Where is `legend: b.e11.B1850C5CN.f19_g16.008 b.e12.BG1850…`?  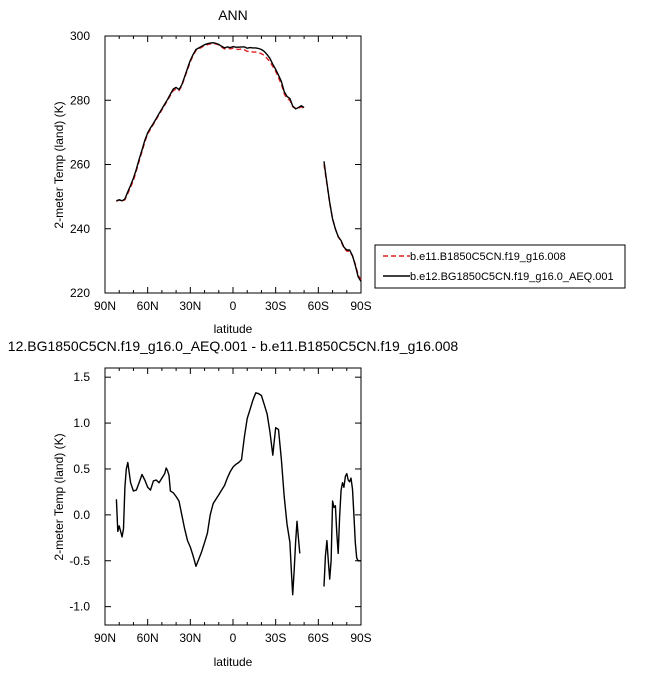 legend: b.e11.B1850C5CN.f19_g16.008 b.e12.BG1850… is located at coordinates (500, 266).